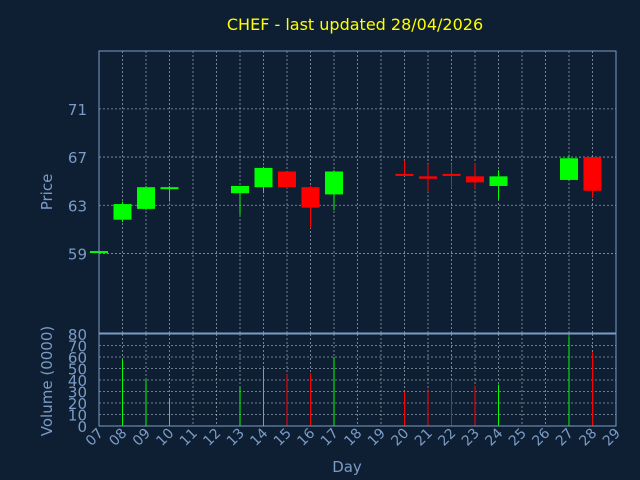 This screenshot has width=640, height=480. Describe the element at coordinates (347, 467) in the screenshot. I see `x-axis-label: Day` at that location.